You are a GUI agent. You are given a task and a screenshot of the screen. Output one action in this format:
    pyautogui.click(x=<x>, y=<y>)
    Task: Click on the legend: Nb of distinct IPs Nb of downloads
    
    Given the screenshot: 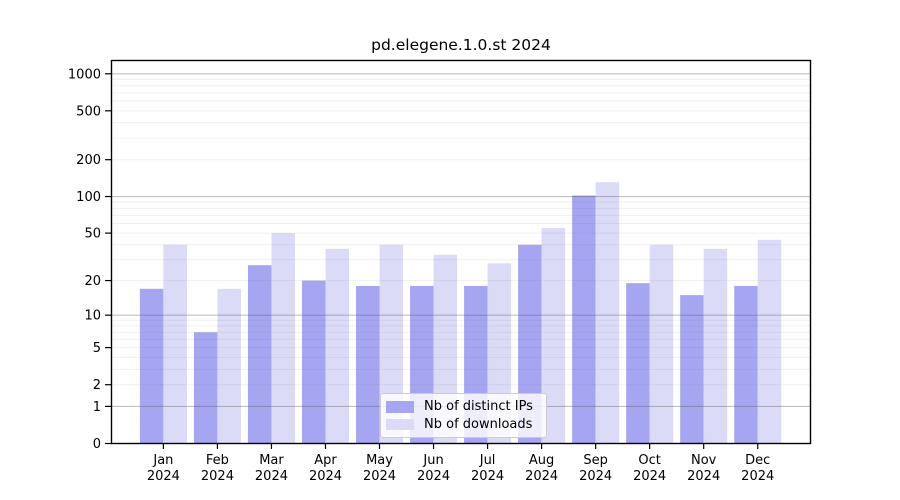 What is the action you would take?
    pyautogui.click(x=463, y=415)
    